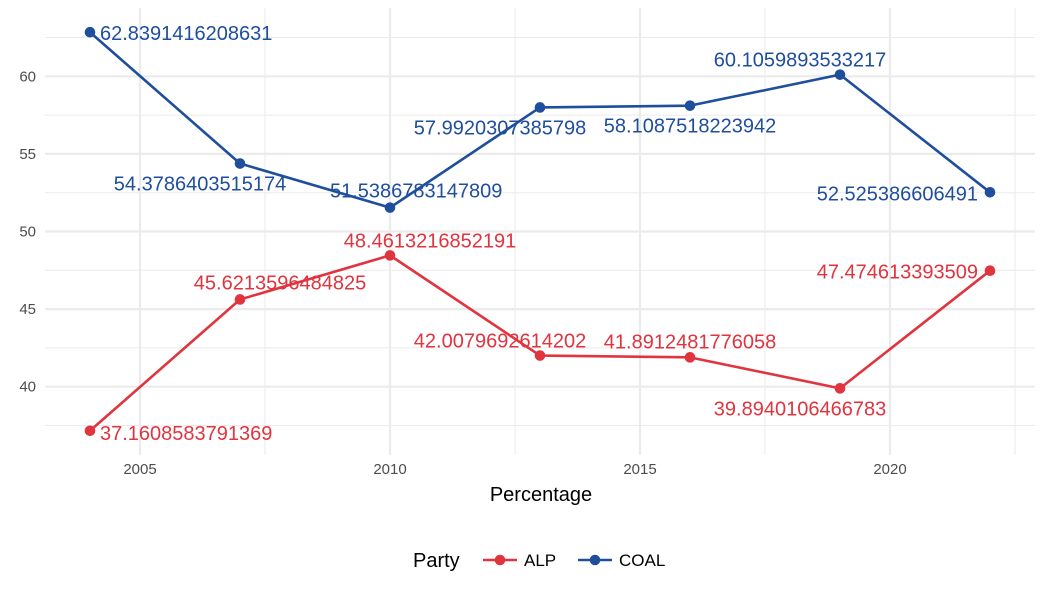  Describe the element at coordinates (800, 409) in the screenshot. I see `data-label-alp: 39.8940106466783` at that location.